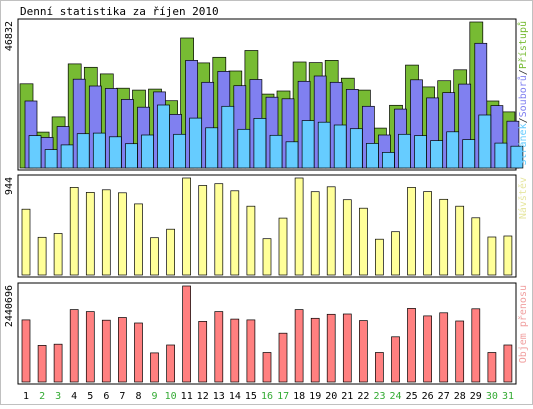  I want to click on bar-stránek-3, so click(67, 156).